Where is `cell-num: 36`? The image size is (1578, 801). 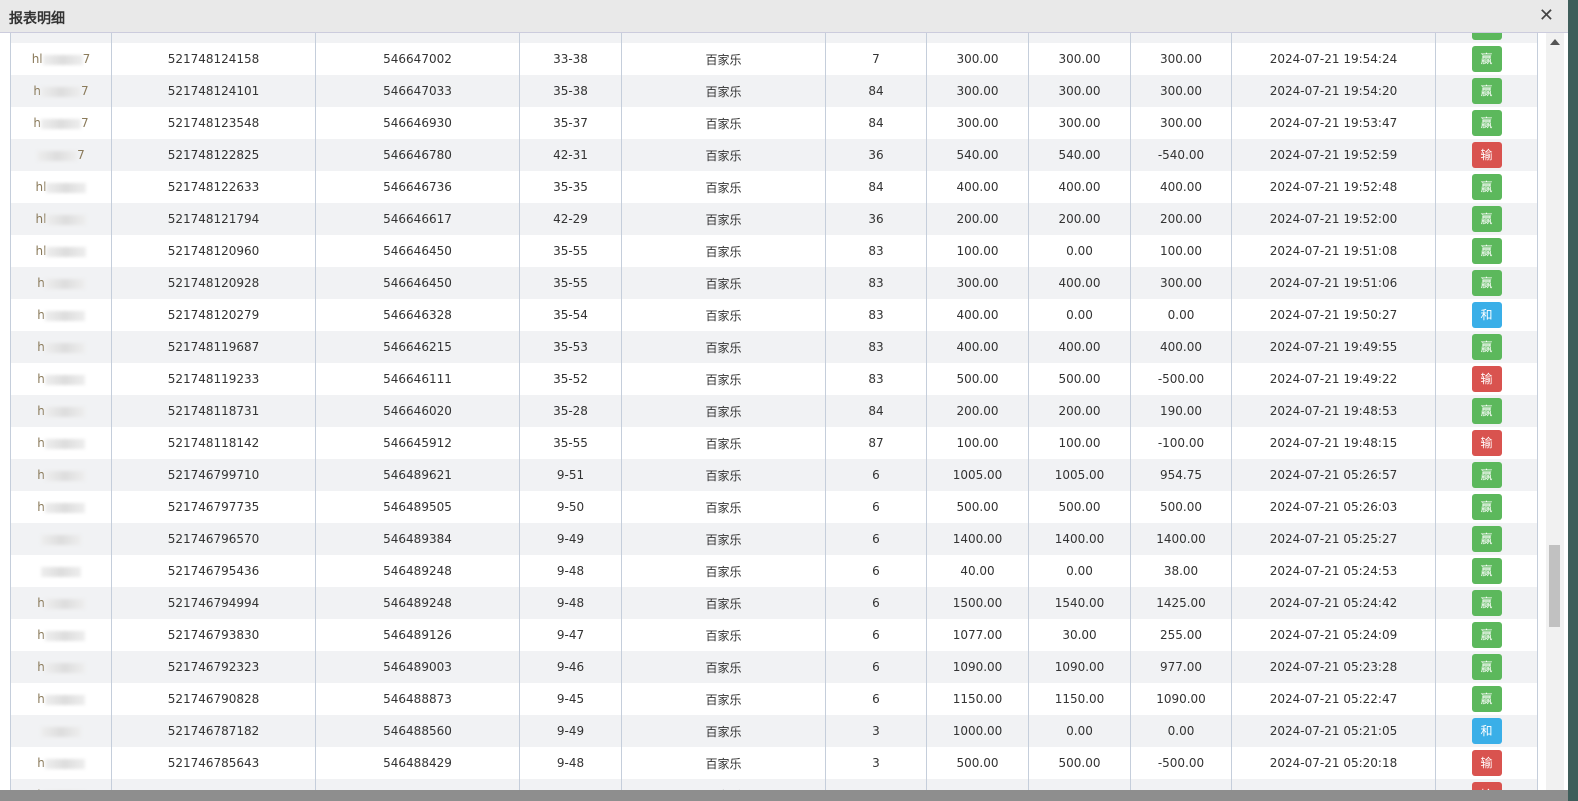
cell-num: 36 is located at coordinates (876, 155).